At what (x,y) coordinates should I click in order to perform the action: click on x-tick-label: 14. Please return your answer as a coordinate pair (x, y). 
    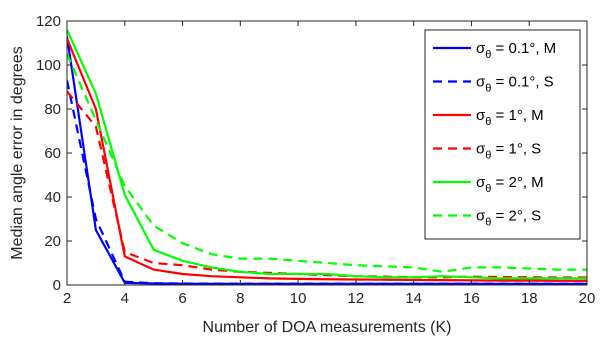
    Looking at the image, I should click on (413, 298).